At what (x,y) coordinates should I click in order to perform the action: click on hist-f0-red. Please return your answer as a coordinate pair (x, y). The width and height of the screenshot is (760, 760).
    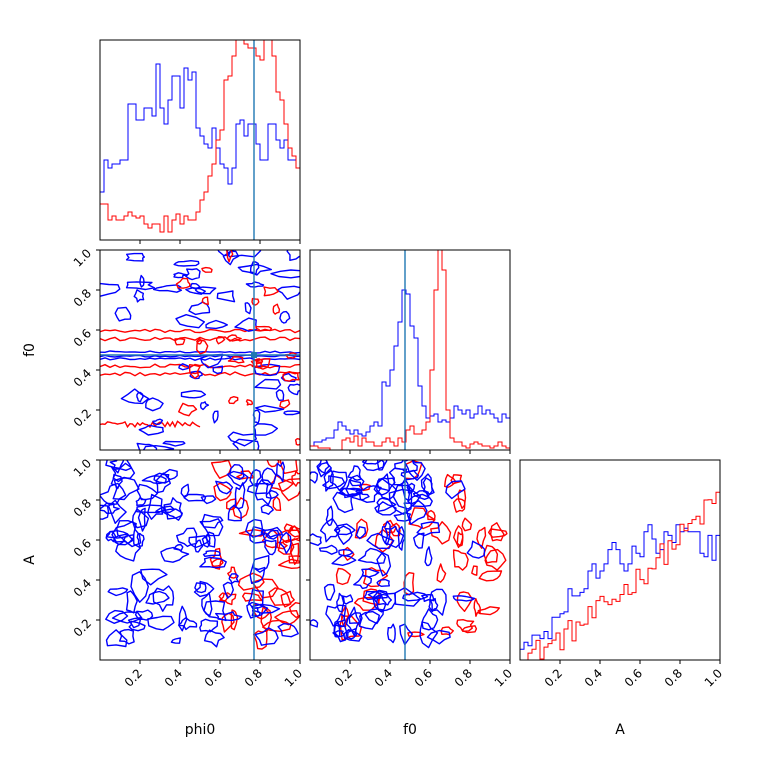
    Looking at the image, I should click on (410, 350).